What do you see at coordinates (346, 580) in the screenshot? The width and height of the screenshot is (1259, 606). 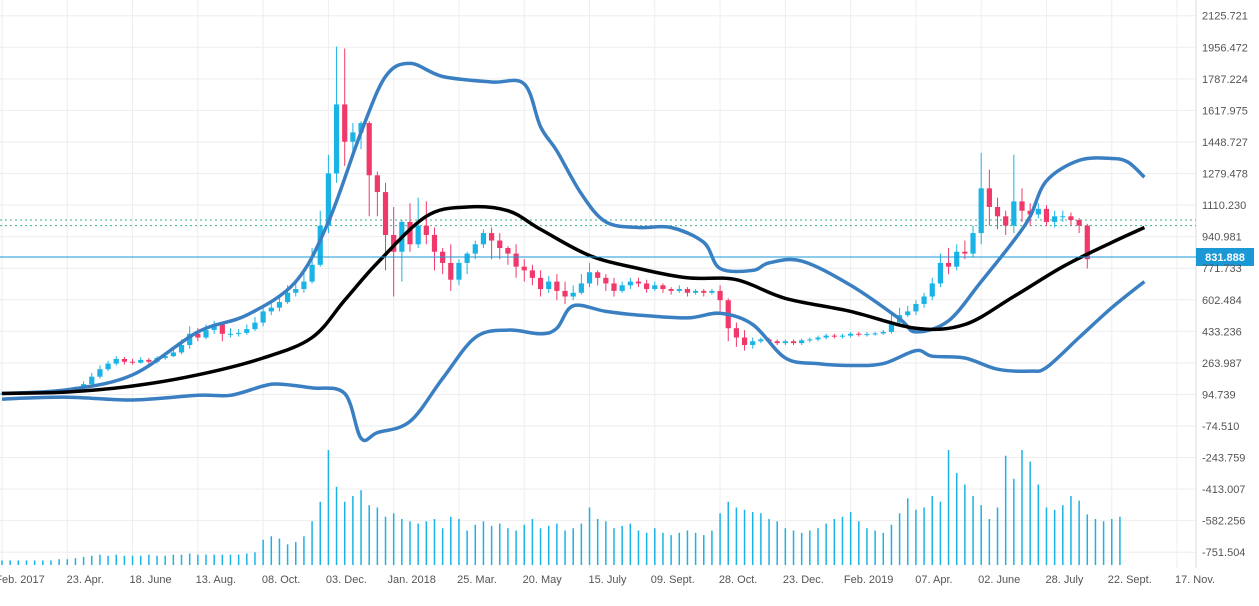 I see `x-tick-label: 03. Dec.` at bounding box center [346, 580].